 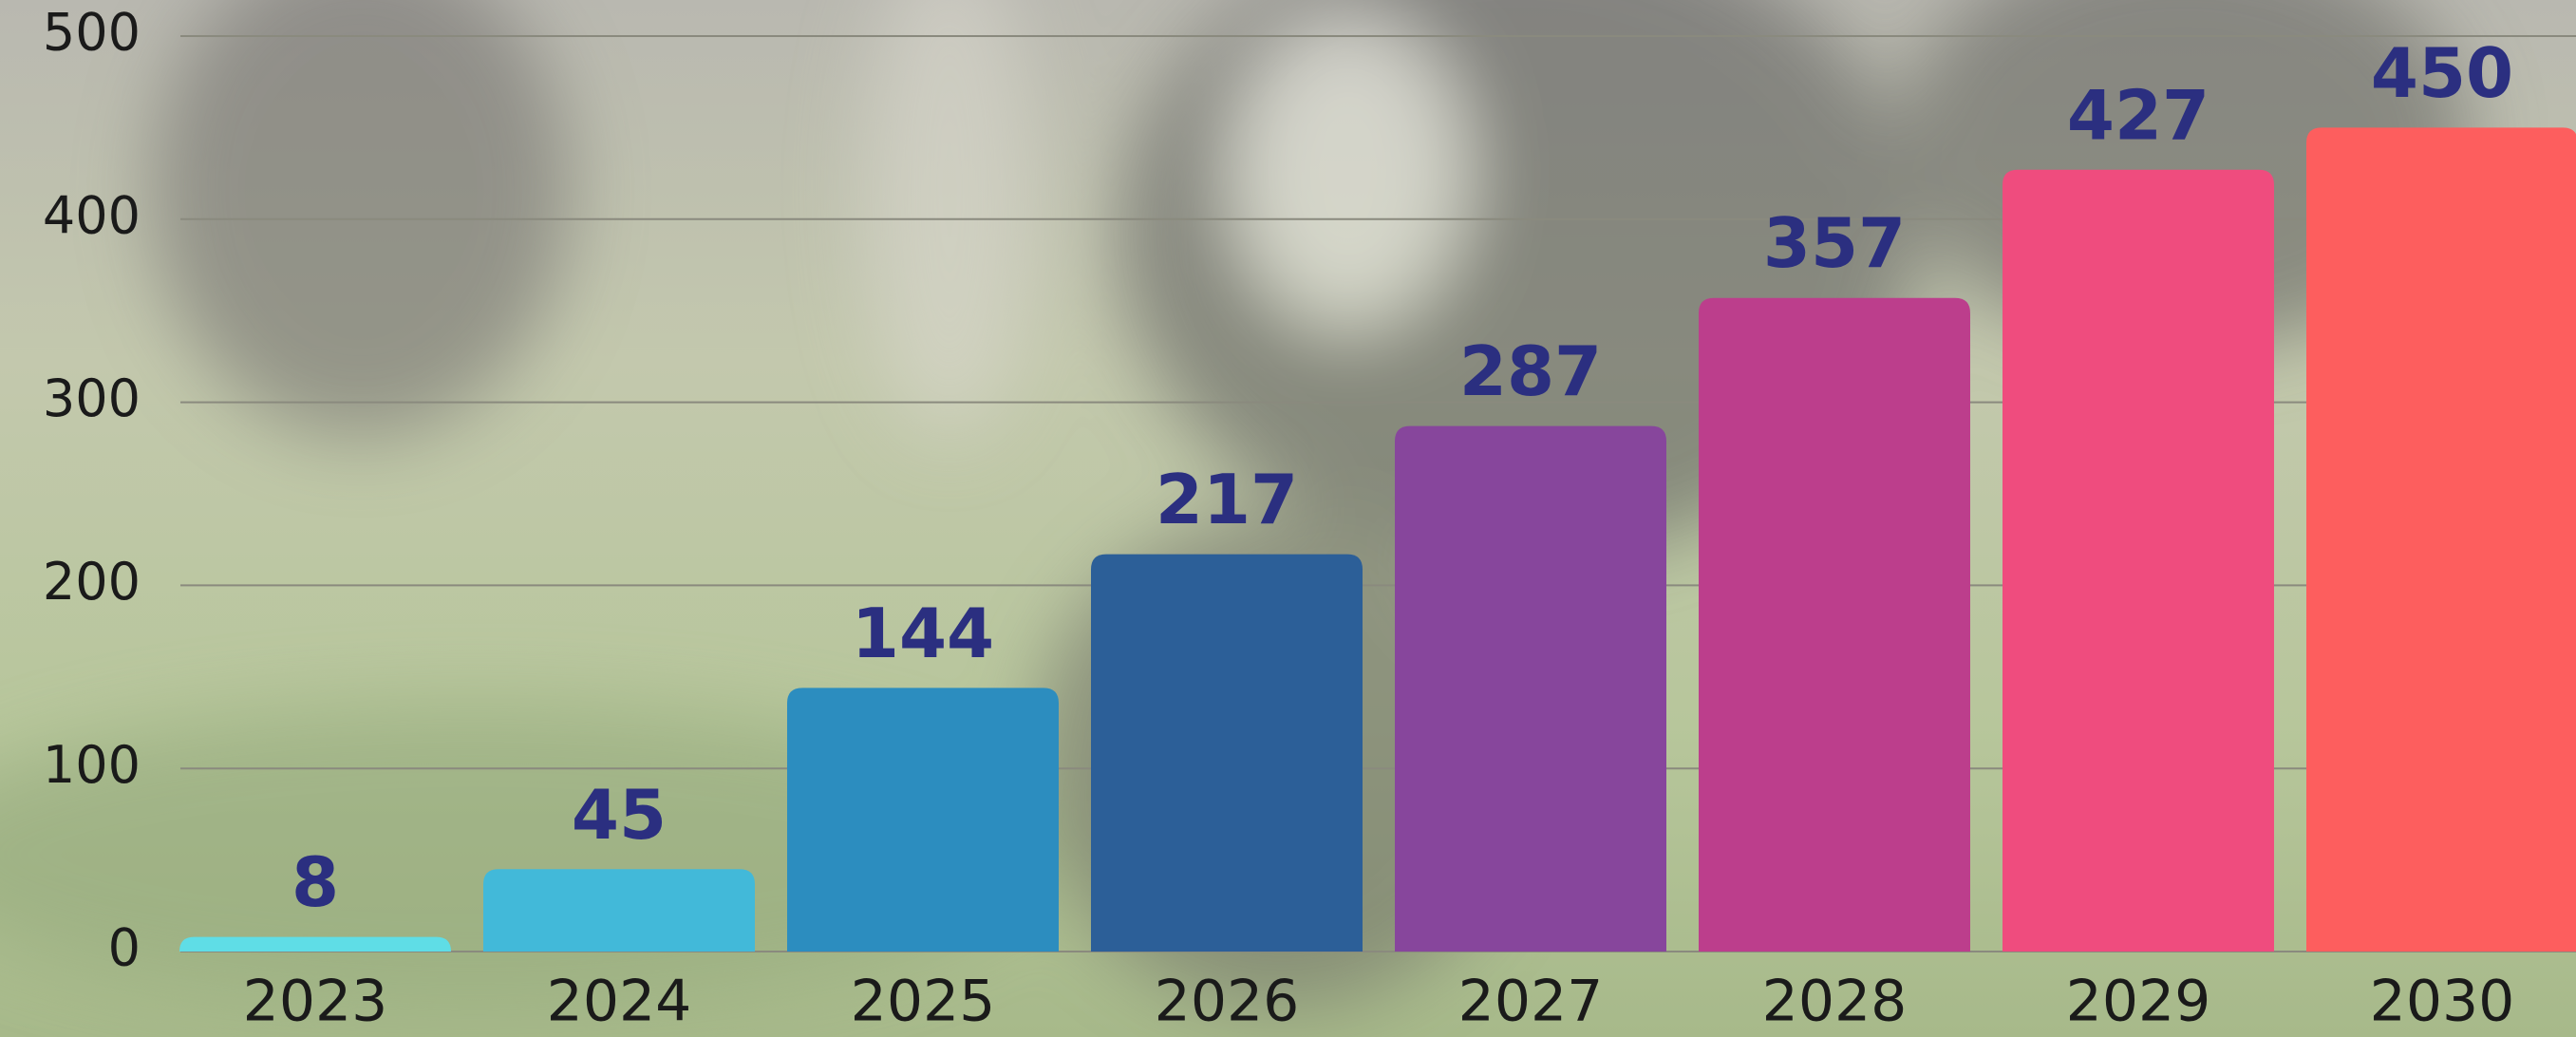 What do you see at coordinates (923, 1002) in the screenshot?
I see `x-tick-label: 2025` at bounding box center [923, 1002].